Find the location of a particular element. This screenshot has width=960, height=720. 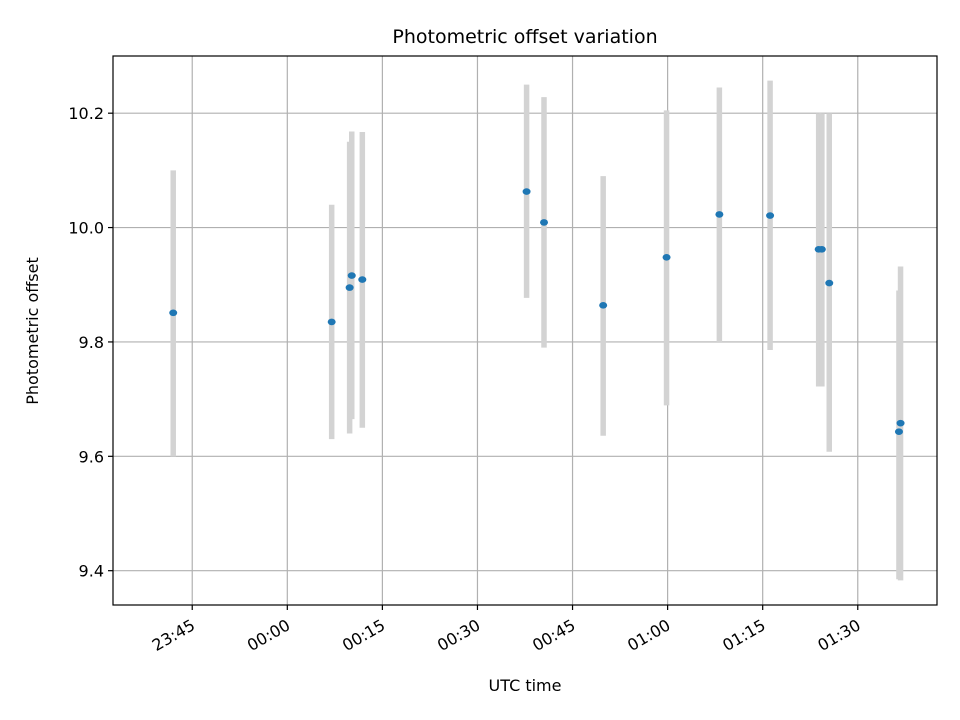

y-tick-label: 9.6 is located at coordinates (91, 456).